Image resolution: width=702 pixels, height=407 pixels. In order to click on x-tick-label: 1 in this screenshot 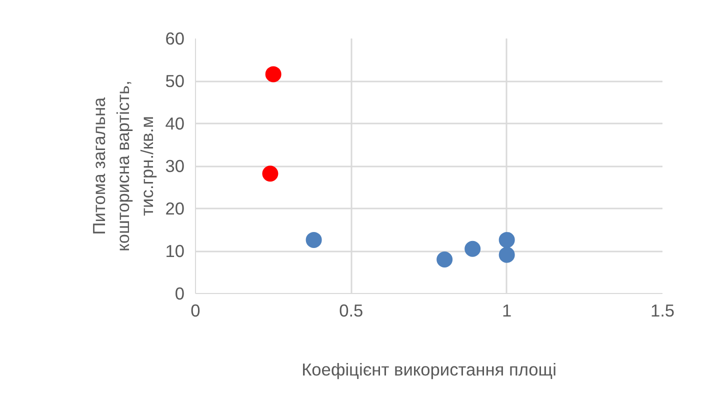, I will do `click(507, 310)`.